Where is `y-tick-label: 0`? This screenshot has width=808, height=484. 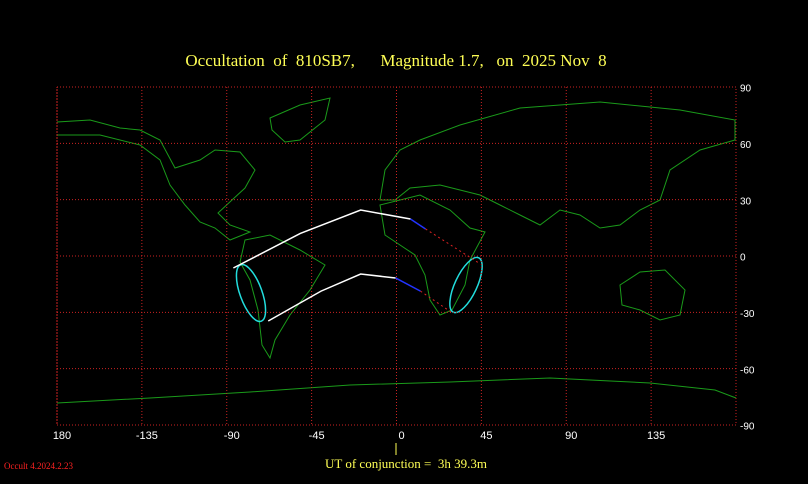 y-tick-label: 0 is located at coordinates (743, 258).